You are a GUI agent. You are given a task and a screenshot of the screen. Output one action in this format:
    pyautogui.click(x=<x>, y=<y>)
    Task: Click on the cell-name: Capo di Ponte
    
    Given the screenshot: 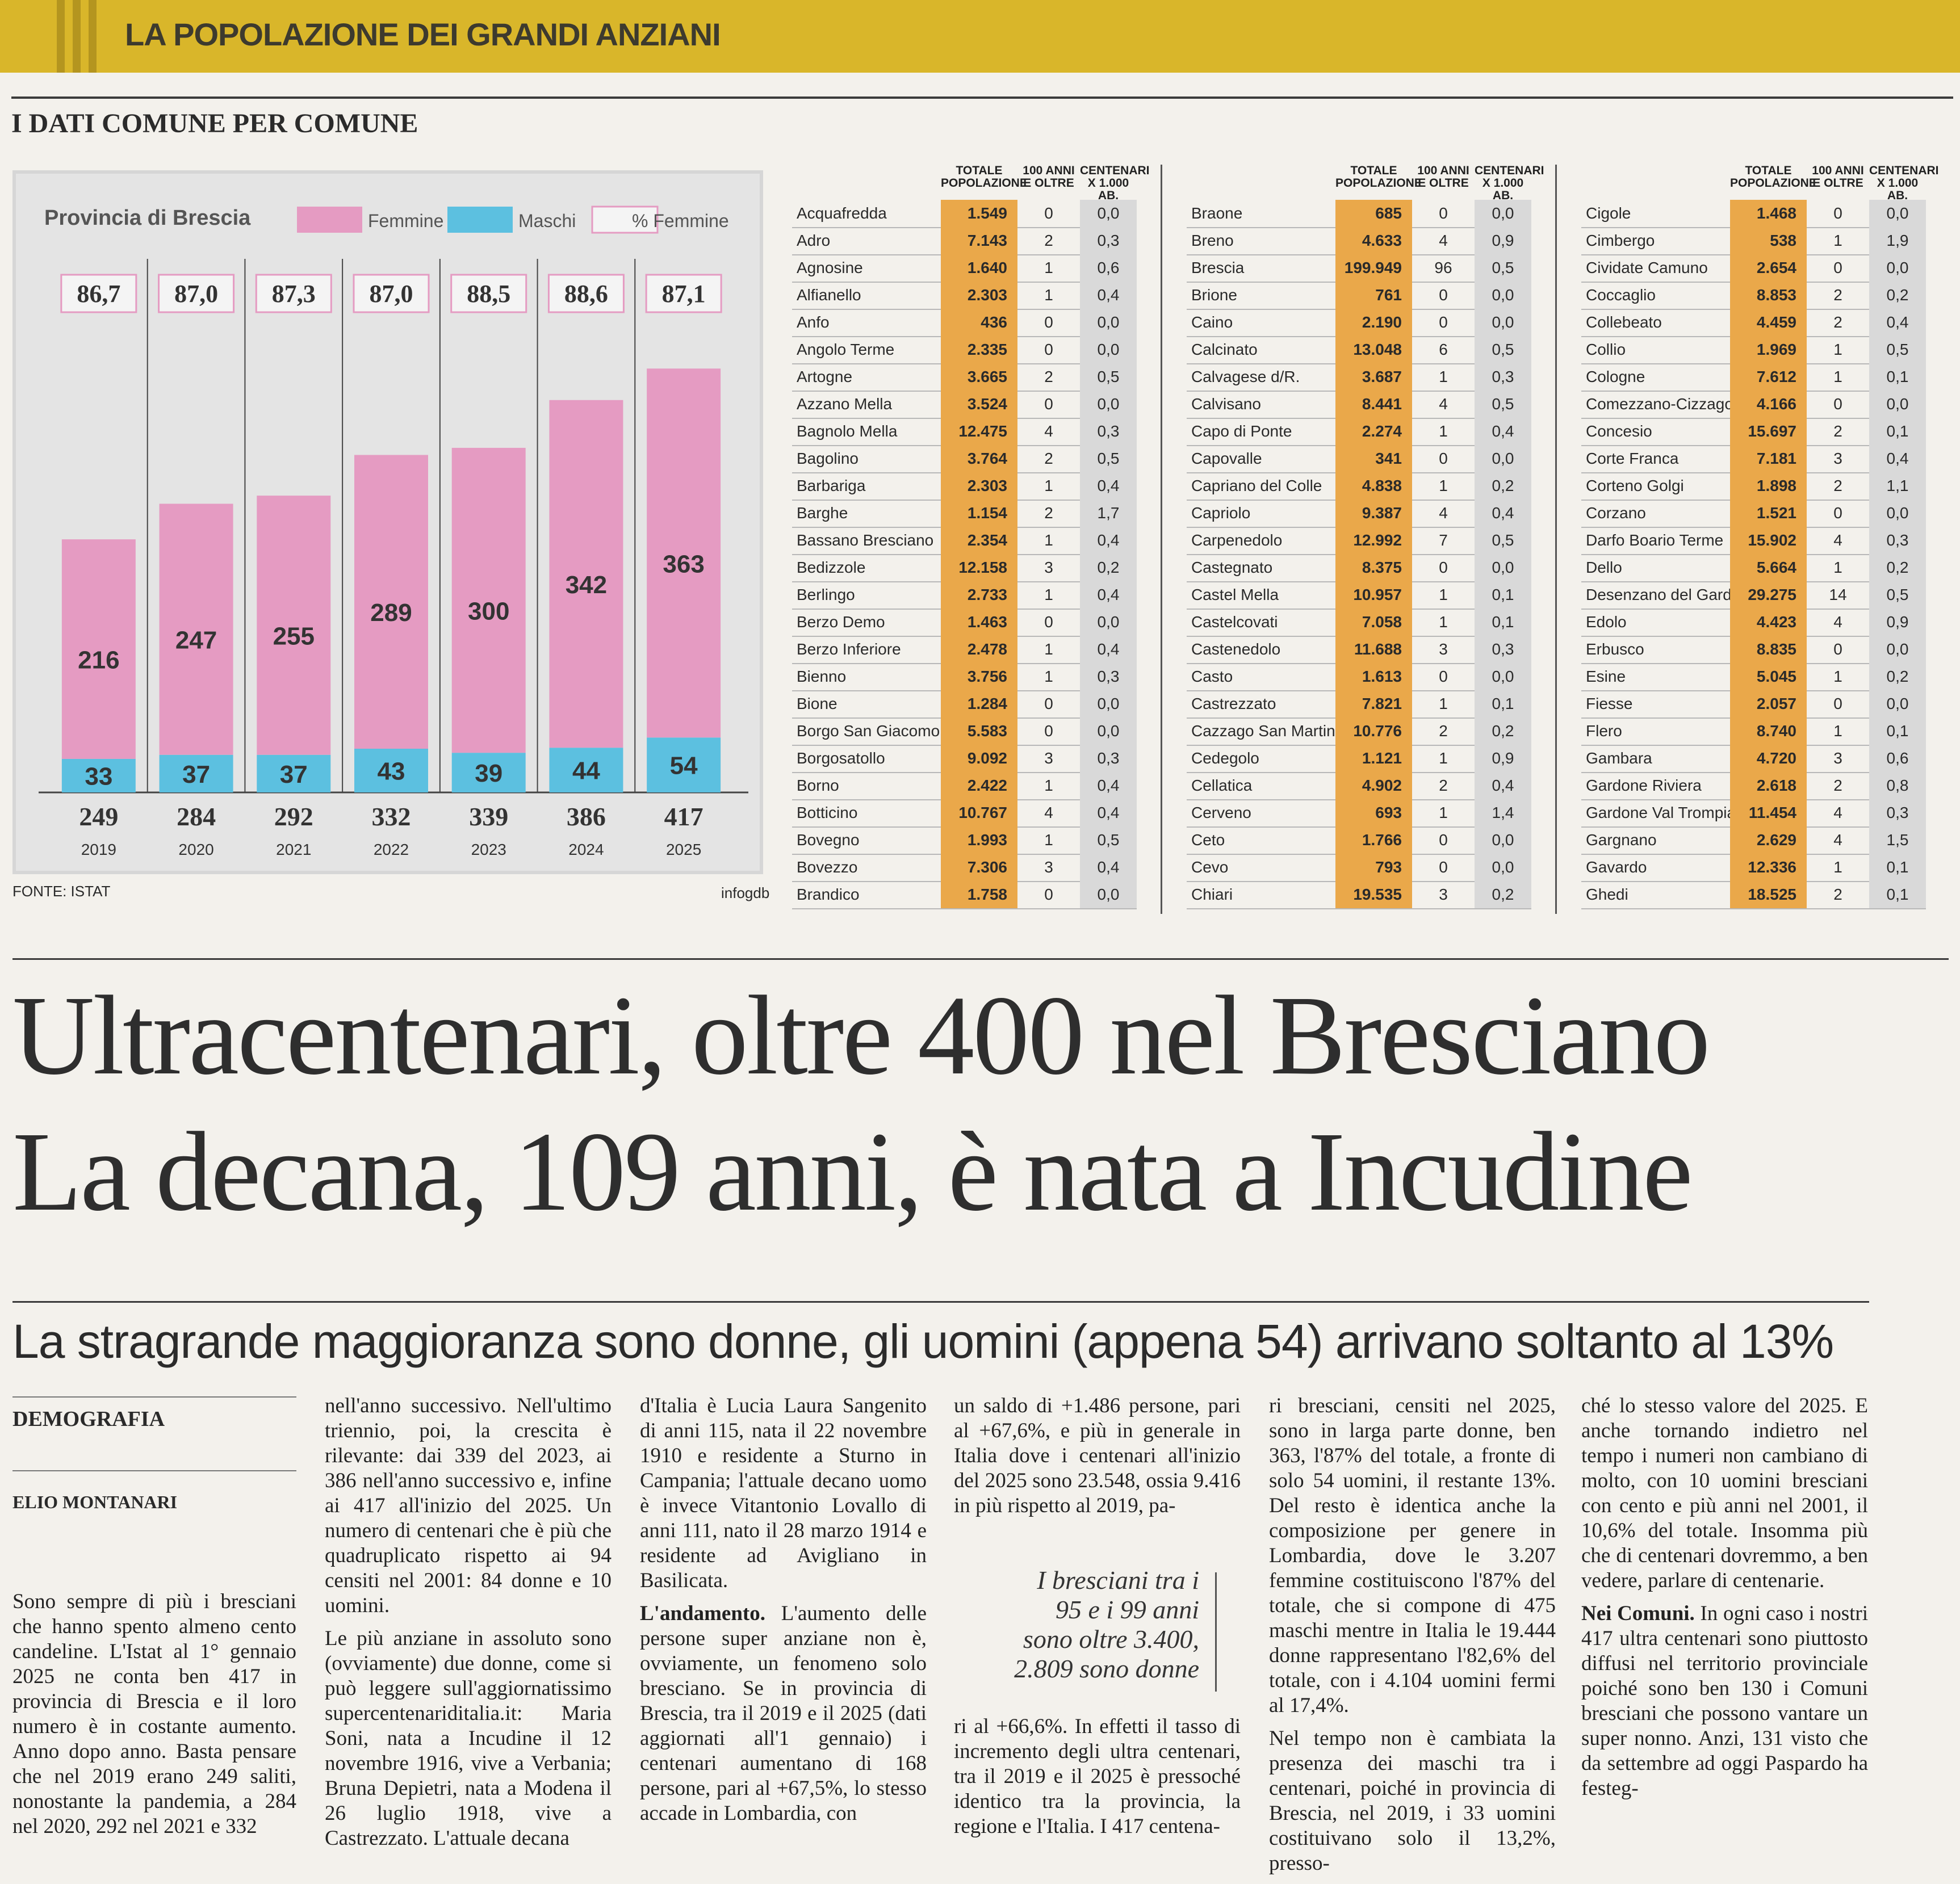 What is the action you would take?
    pyautogui.click(x=1241, y=431)
    